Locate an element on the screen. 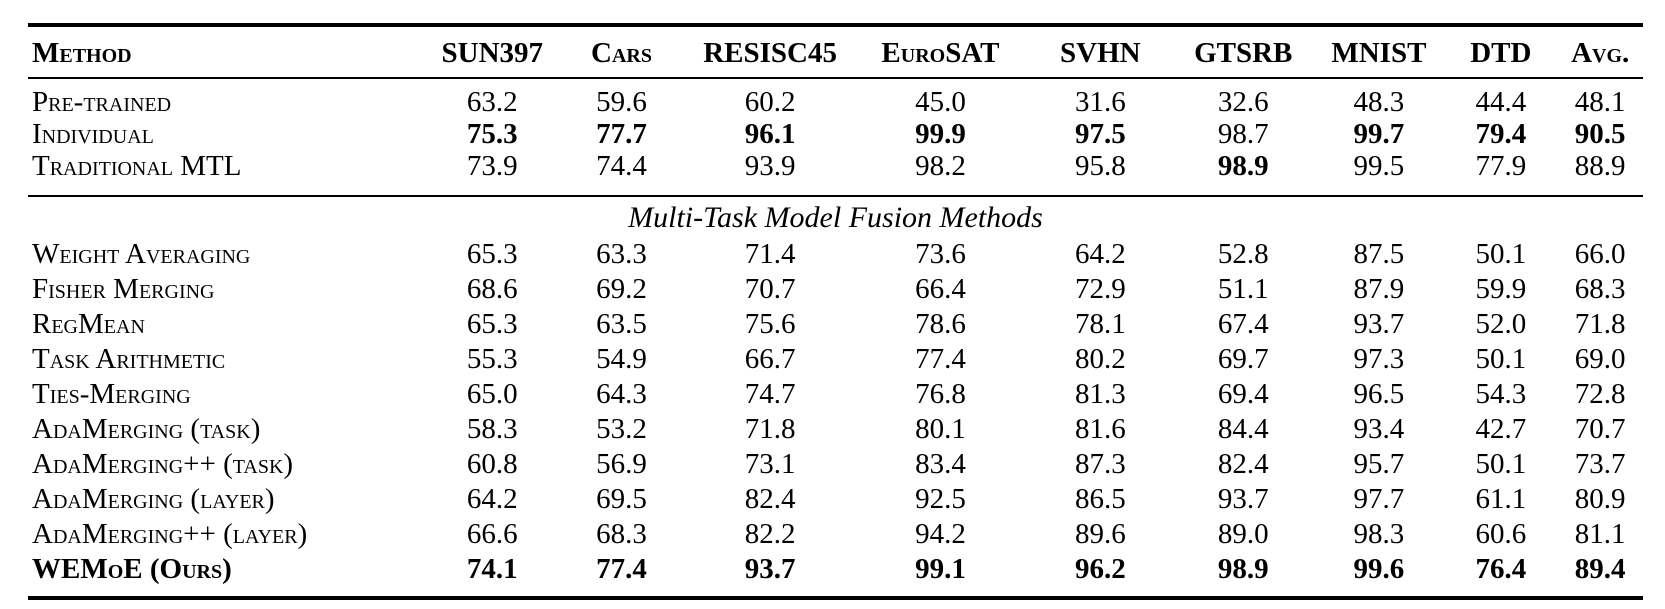  value-cell-cars: 64.3 is located at coordinates (621, 394).